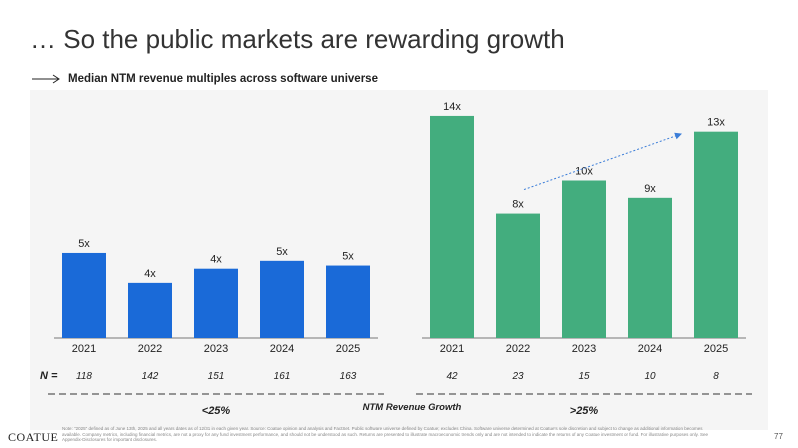  I want to click on n-count: 8, so click(716, 376).